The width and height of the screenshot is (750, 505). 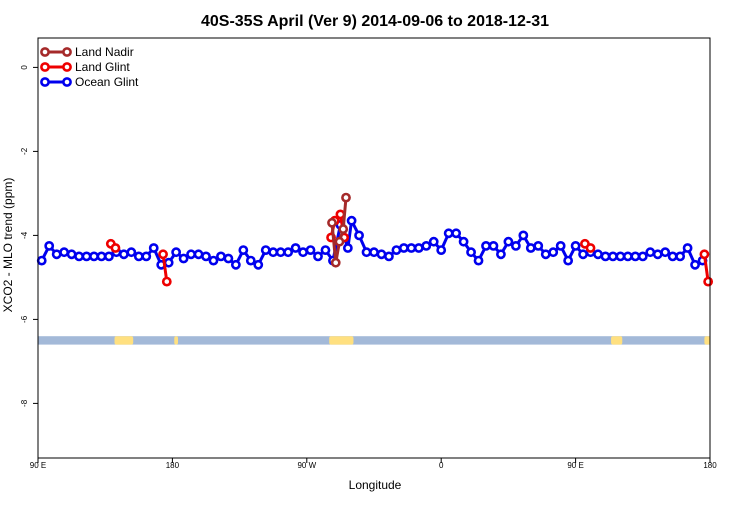 What do you see at coordinates (107, 82) in the screenshot?
I see `legend-label: Ocean Glint` at bounding box center [107, 82].